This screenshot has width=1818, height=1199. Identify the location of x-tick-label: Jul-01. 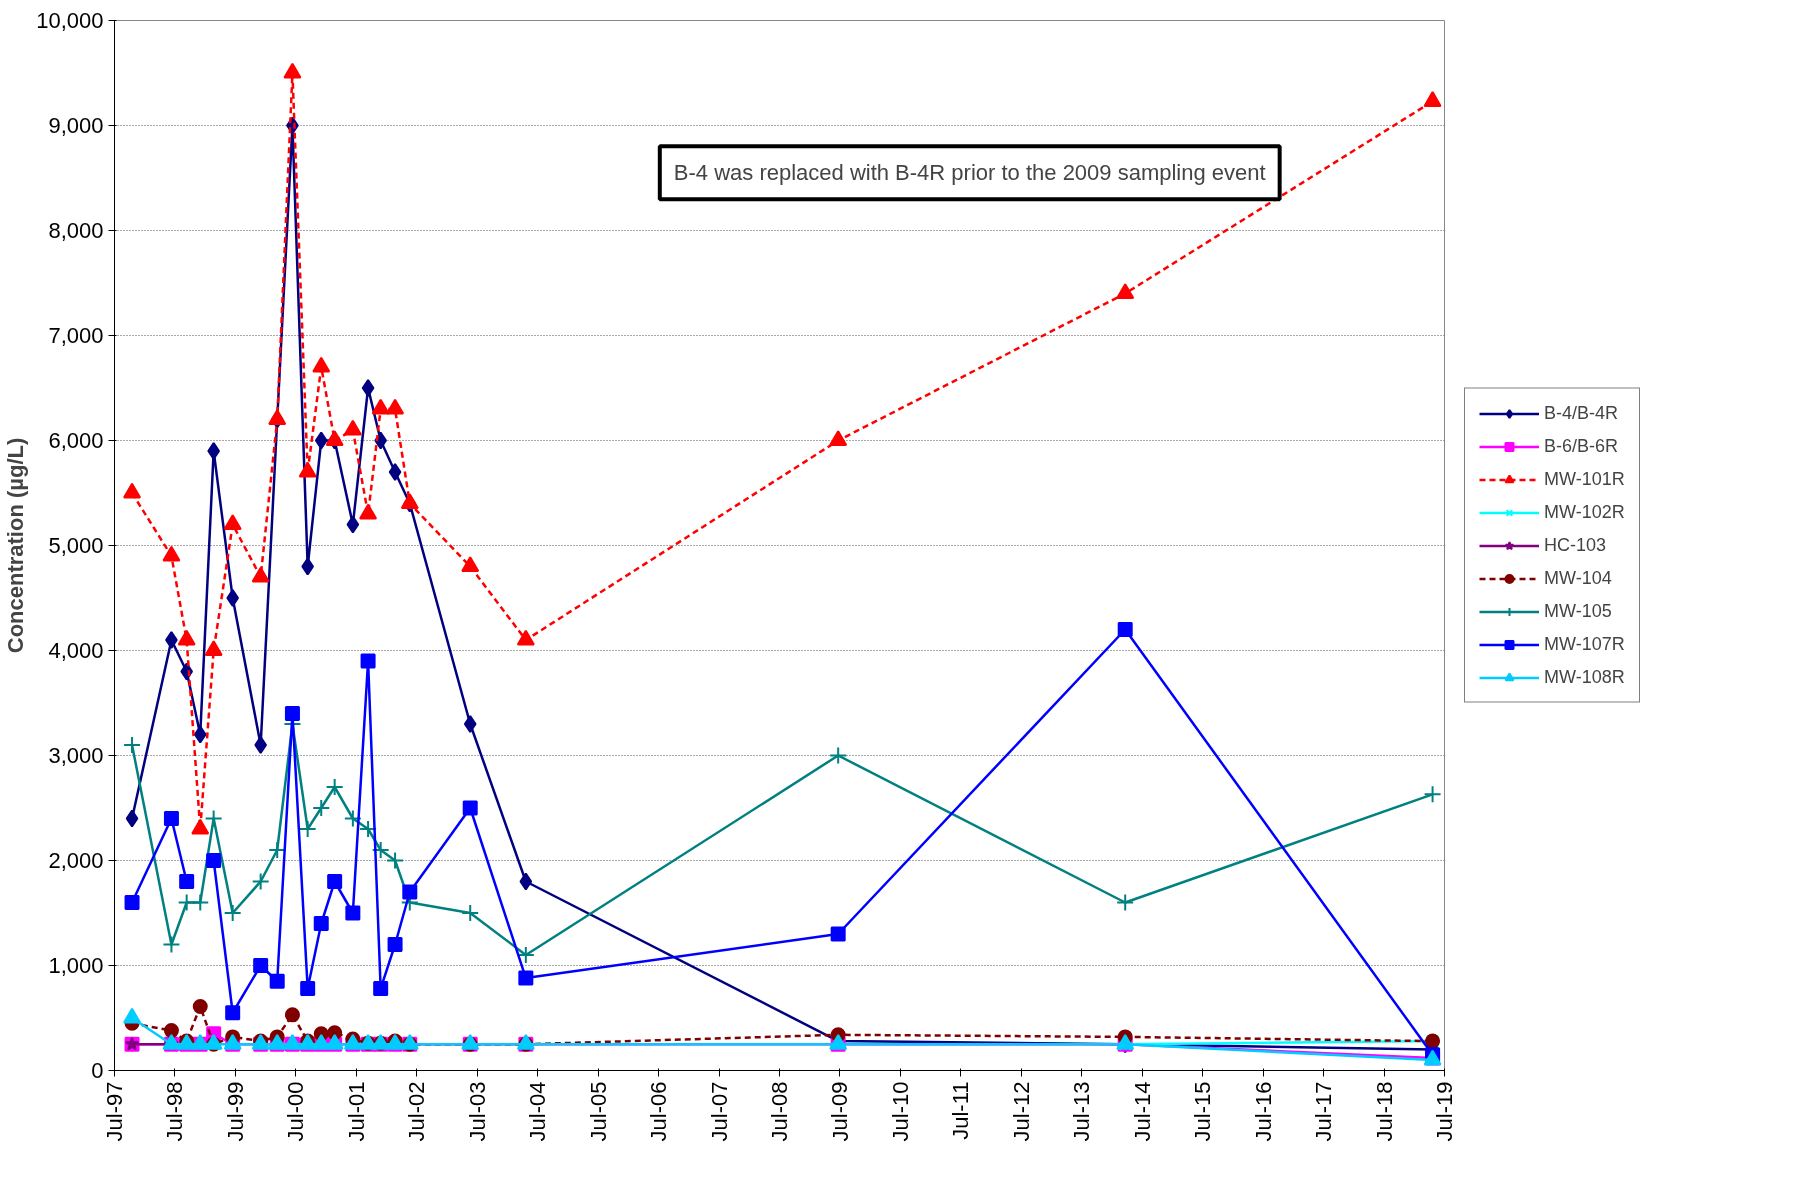
(356, 1111).